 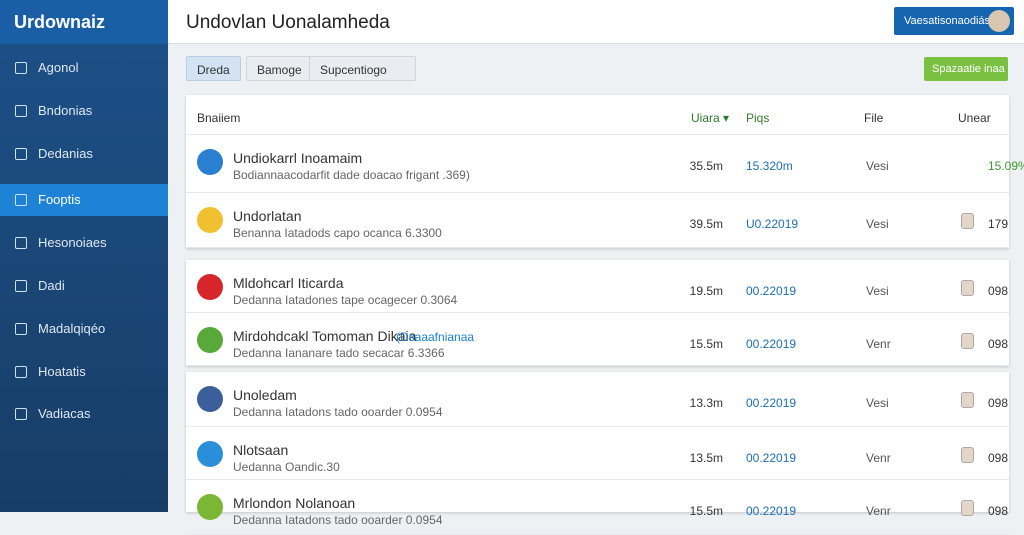 I want to click on column-header: Unear, so click(x=974, y=118).